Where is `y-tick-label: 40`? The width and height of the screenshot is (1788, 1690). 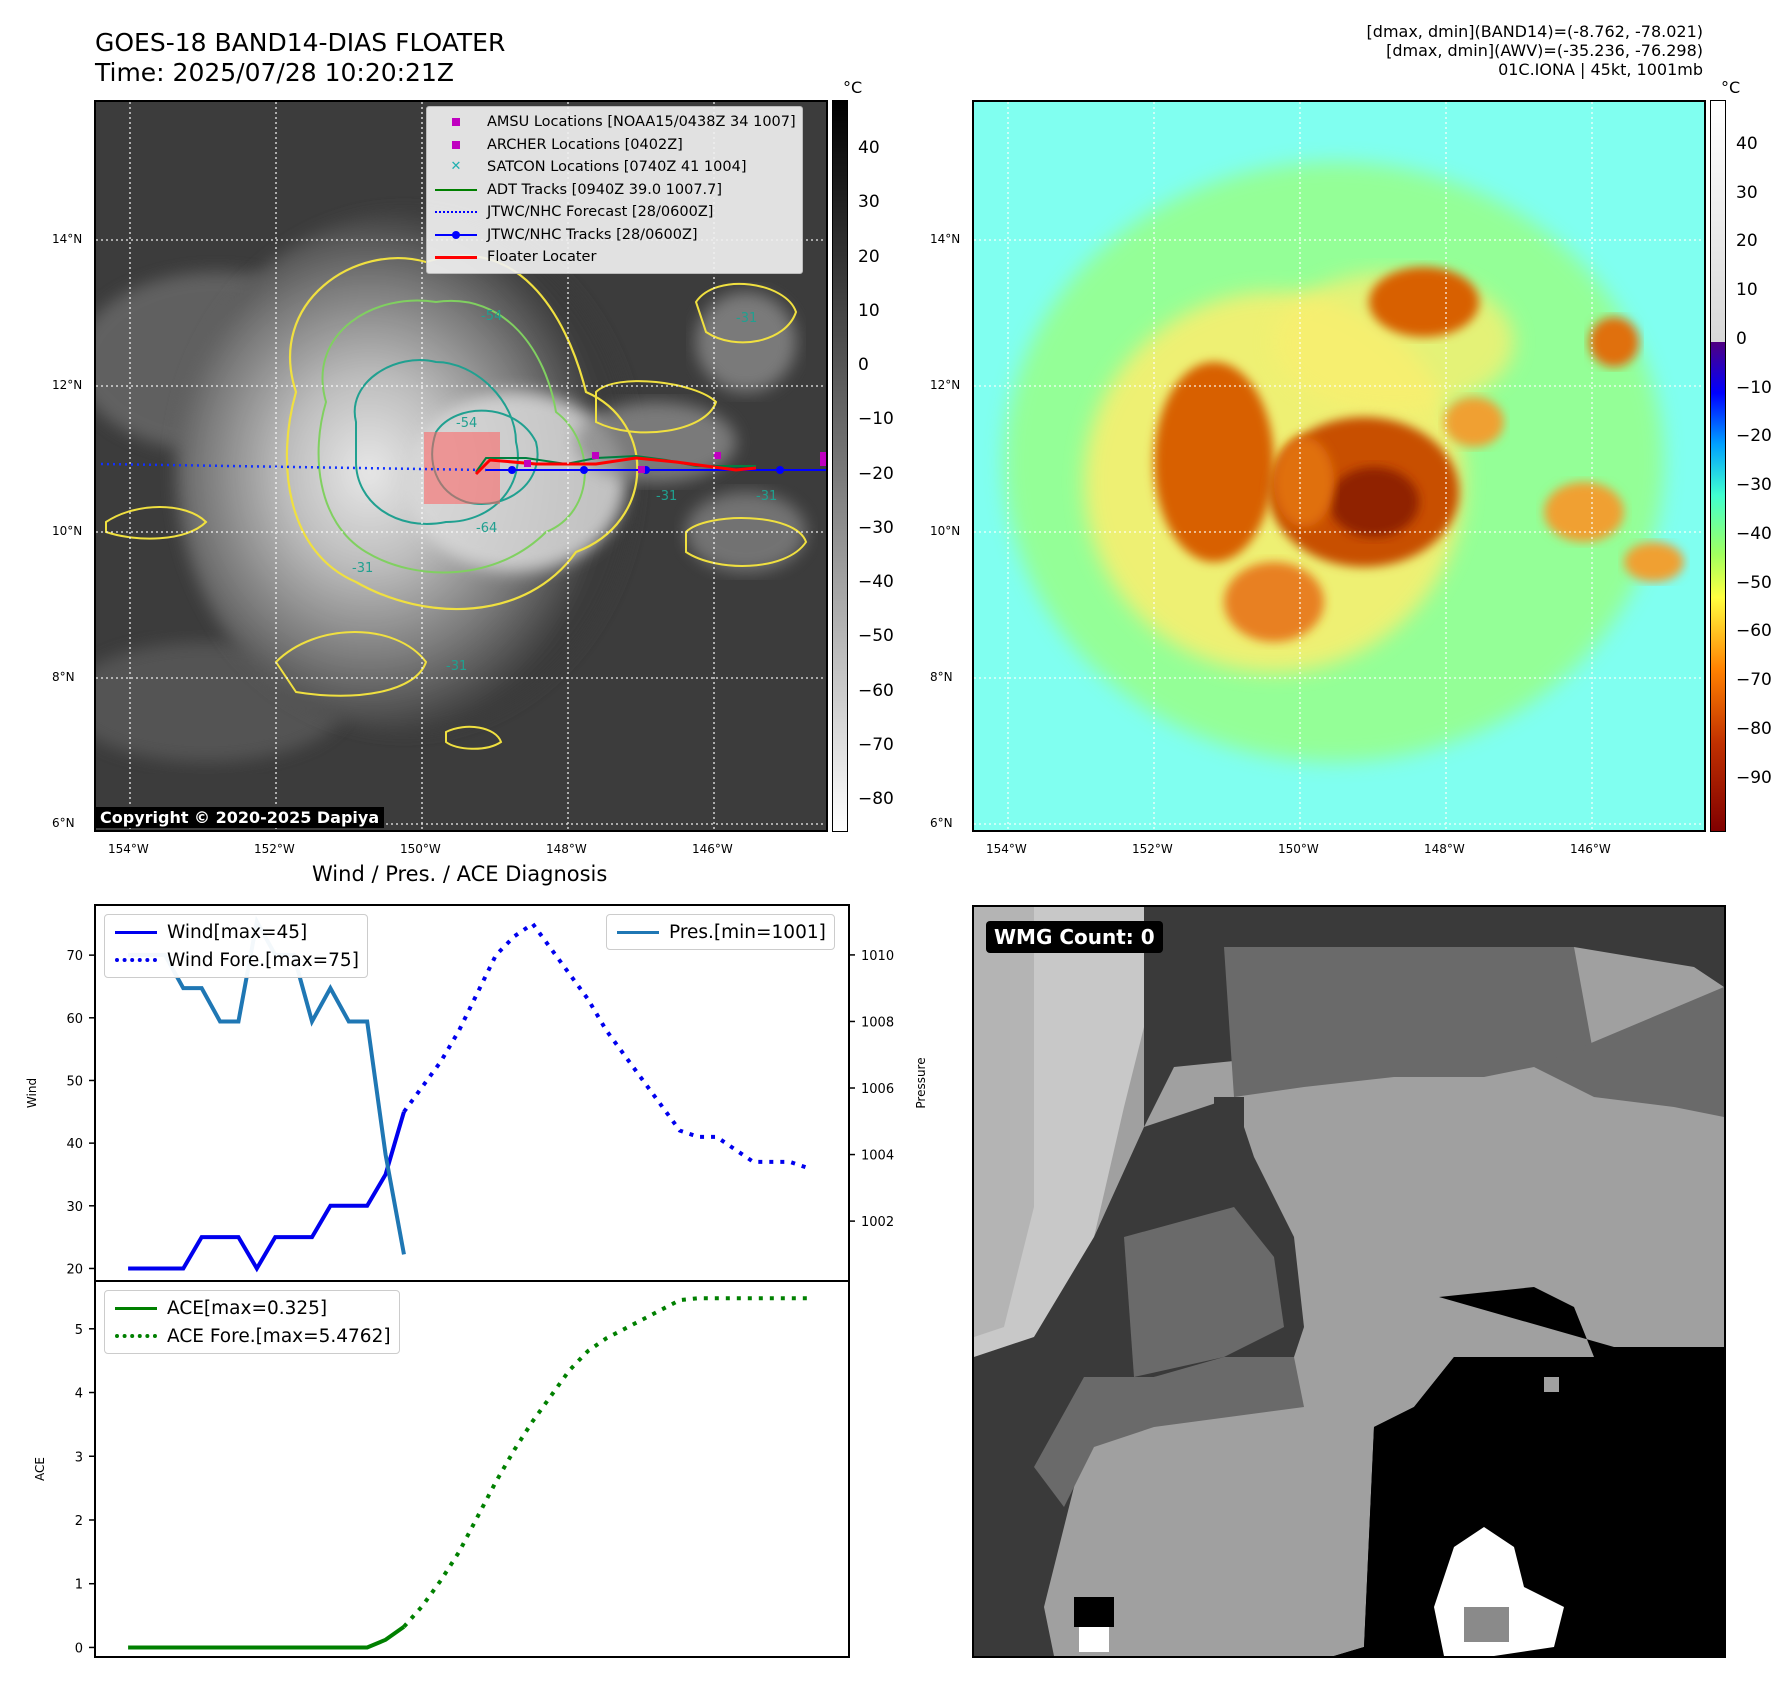 y-tick-label: 40 is located at coordinates (74, 1144).